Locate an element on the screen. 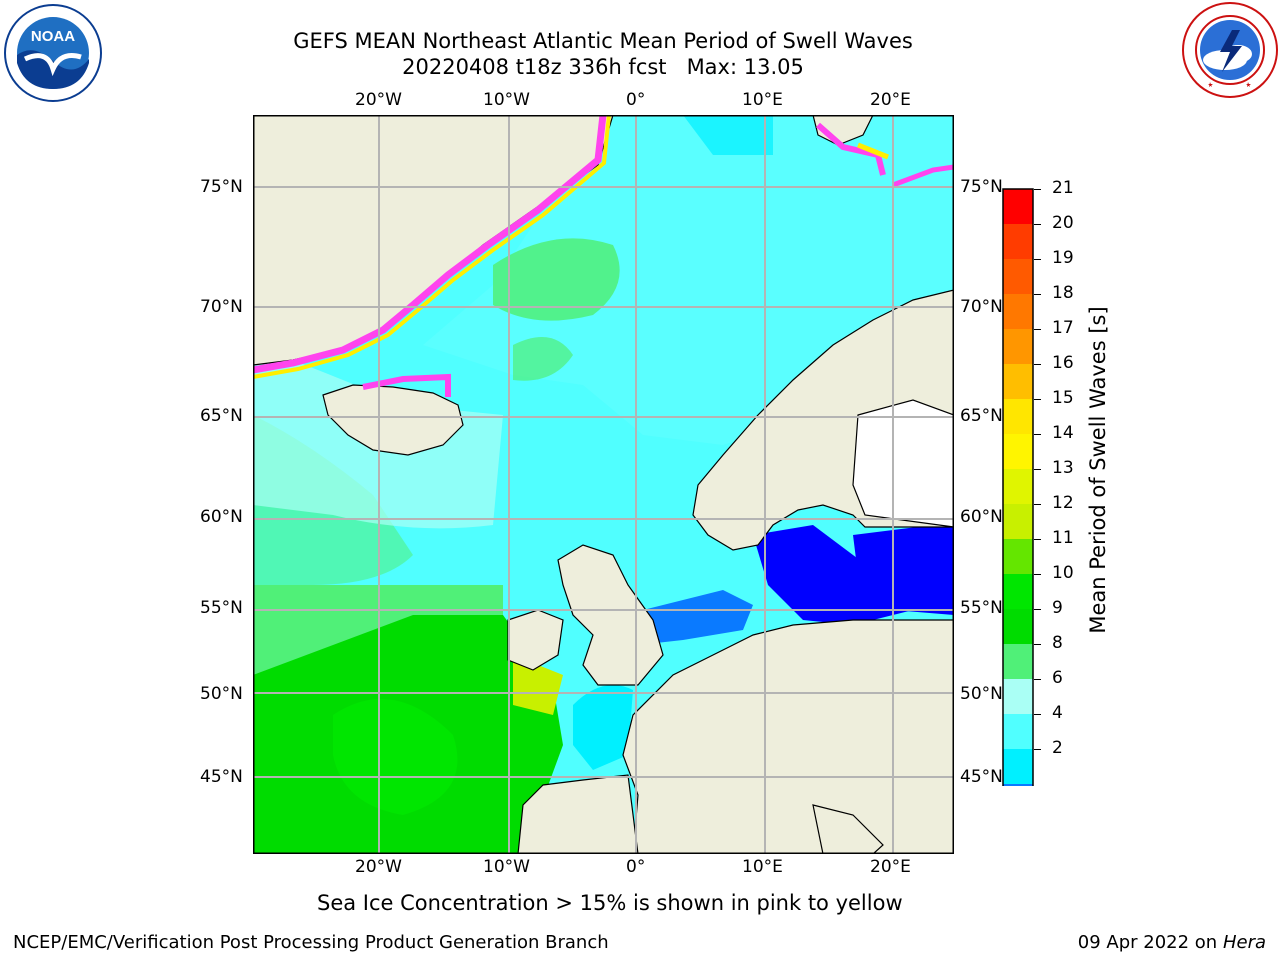  lon-label-bottom-20w: 20°W is located at coordinates (378, 867).